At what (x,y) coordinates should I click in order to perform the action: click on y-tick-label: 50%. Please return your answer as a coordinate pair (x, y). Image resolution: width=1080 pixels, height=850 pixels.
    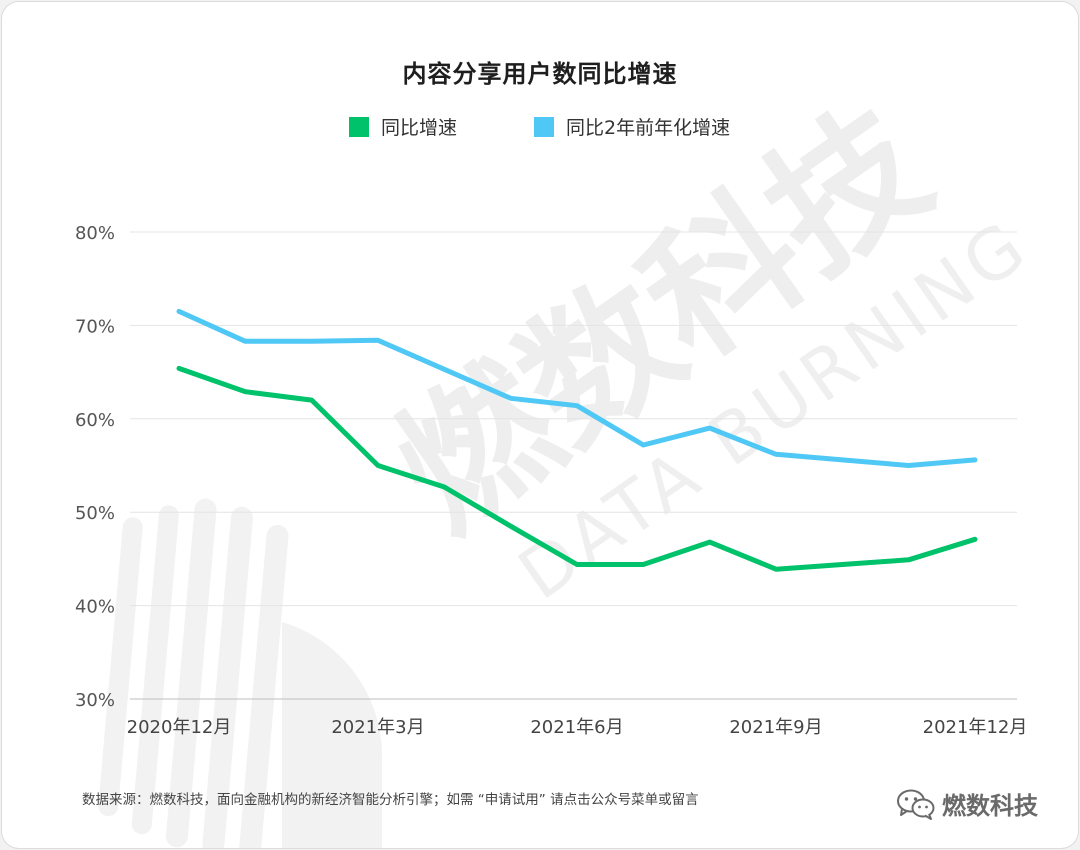
    Looking at the image, I should click on (95, 513).